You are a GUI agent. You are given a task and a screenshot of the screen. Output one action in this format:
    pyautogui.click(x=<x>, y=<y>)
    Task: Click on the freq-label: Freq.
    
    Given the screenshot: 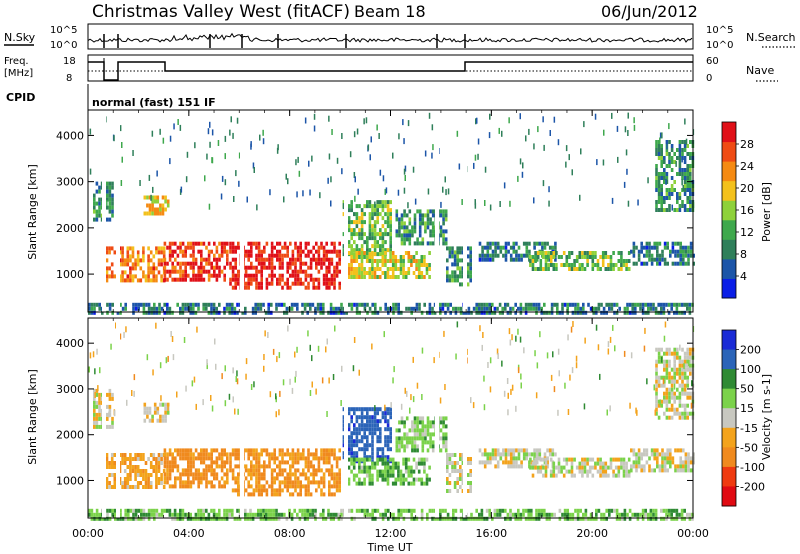 What is the action you would take?
    pyautogui.click(x=16, y=61)
    